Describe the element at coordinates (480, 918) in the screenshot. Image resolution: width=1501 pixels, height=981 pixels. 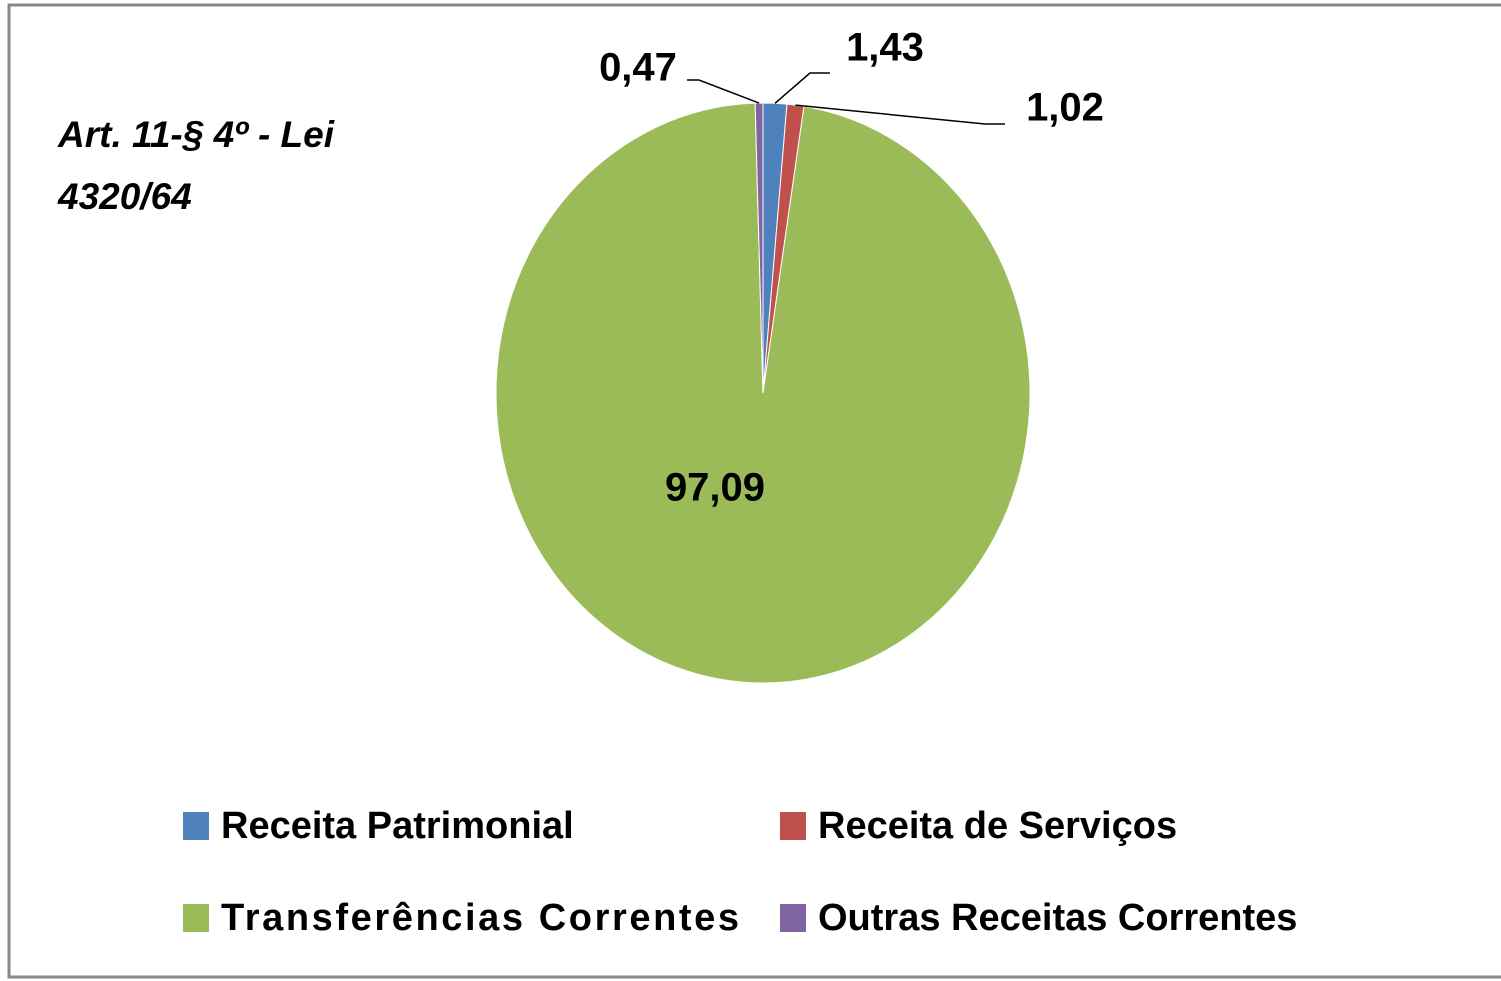
I see `legend-label: Transferências Correntes` at that location.